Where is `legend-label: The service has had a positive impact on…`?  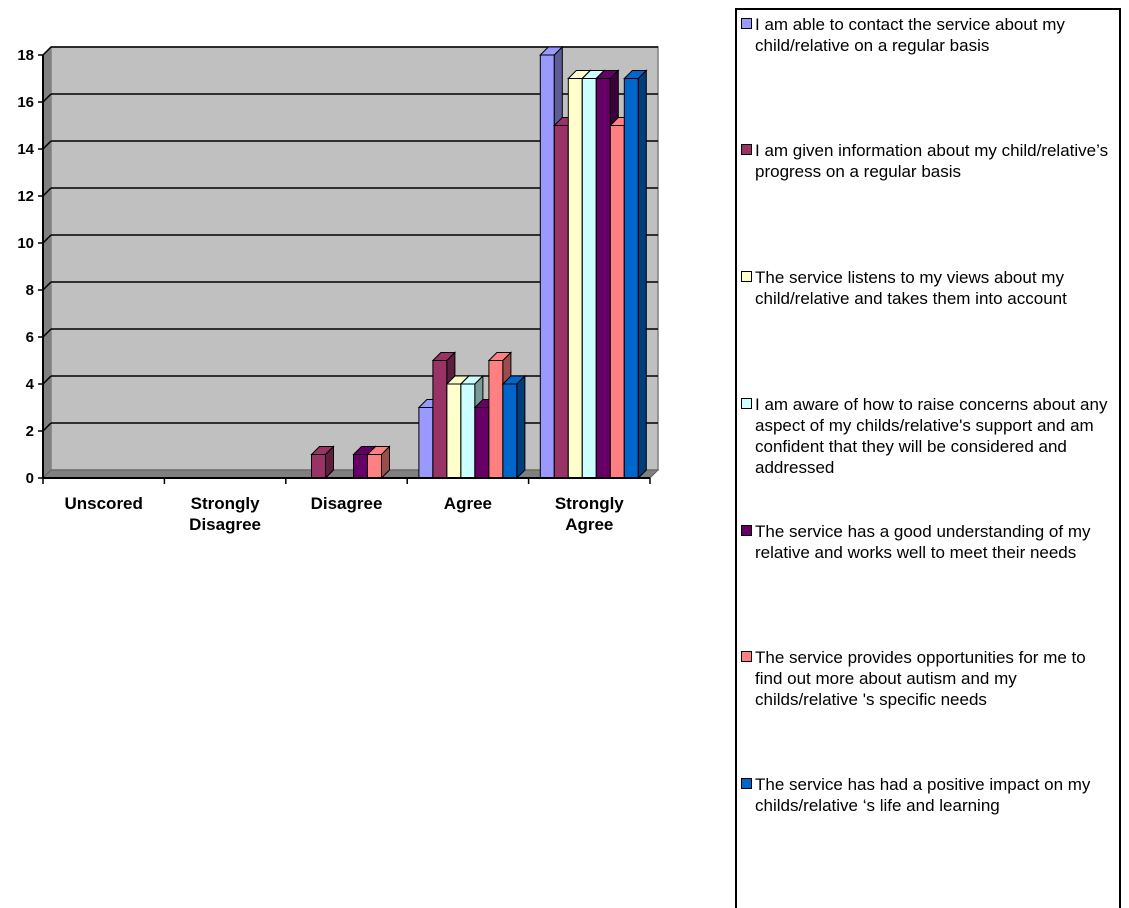 legend-label: The service has had a positive impact on… is located at coordinates (923, 795).